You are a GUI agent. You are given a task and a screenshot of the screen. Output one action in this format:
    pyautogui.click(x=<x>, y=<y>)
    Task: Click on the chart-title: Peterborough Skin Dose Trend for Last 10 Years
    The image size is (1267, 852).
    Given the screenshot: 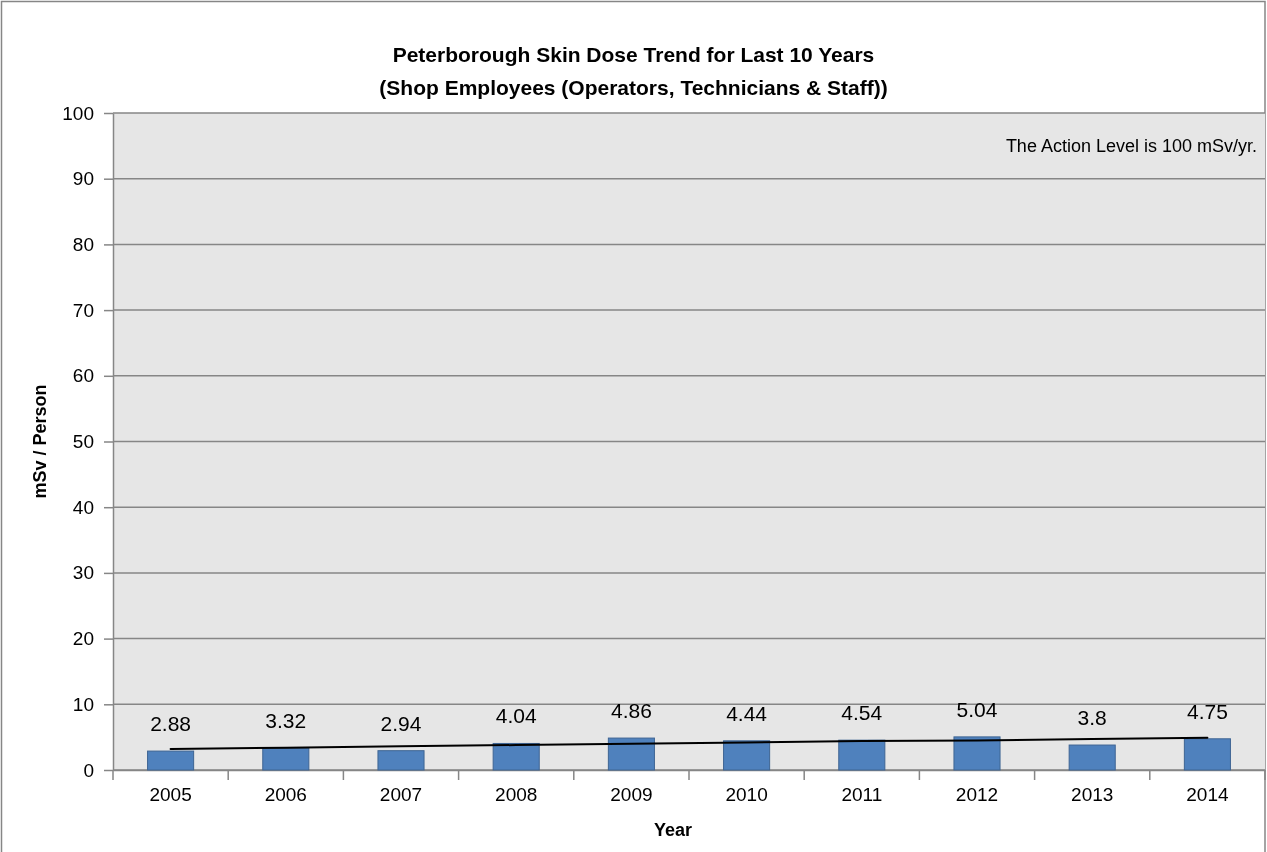 What is the action you would take?
    pyautogui.click(x=633, y=54)
    